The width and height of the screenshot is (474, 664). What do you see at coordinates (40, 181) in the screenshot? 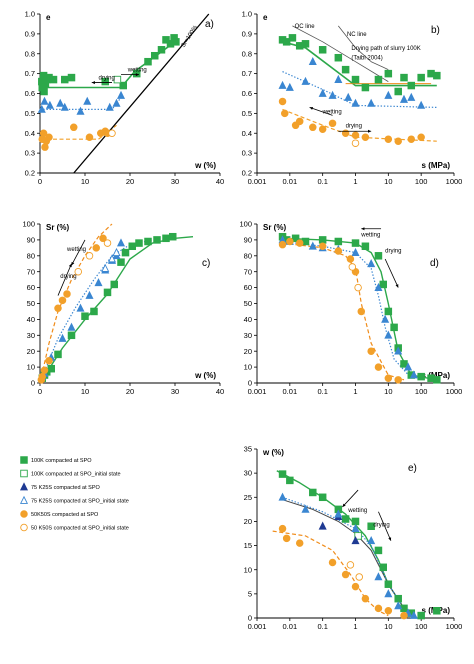
I see `x-tick-label: 0` at bounding box center [40, 181].